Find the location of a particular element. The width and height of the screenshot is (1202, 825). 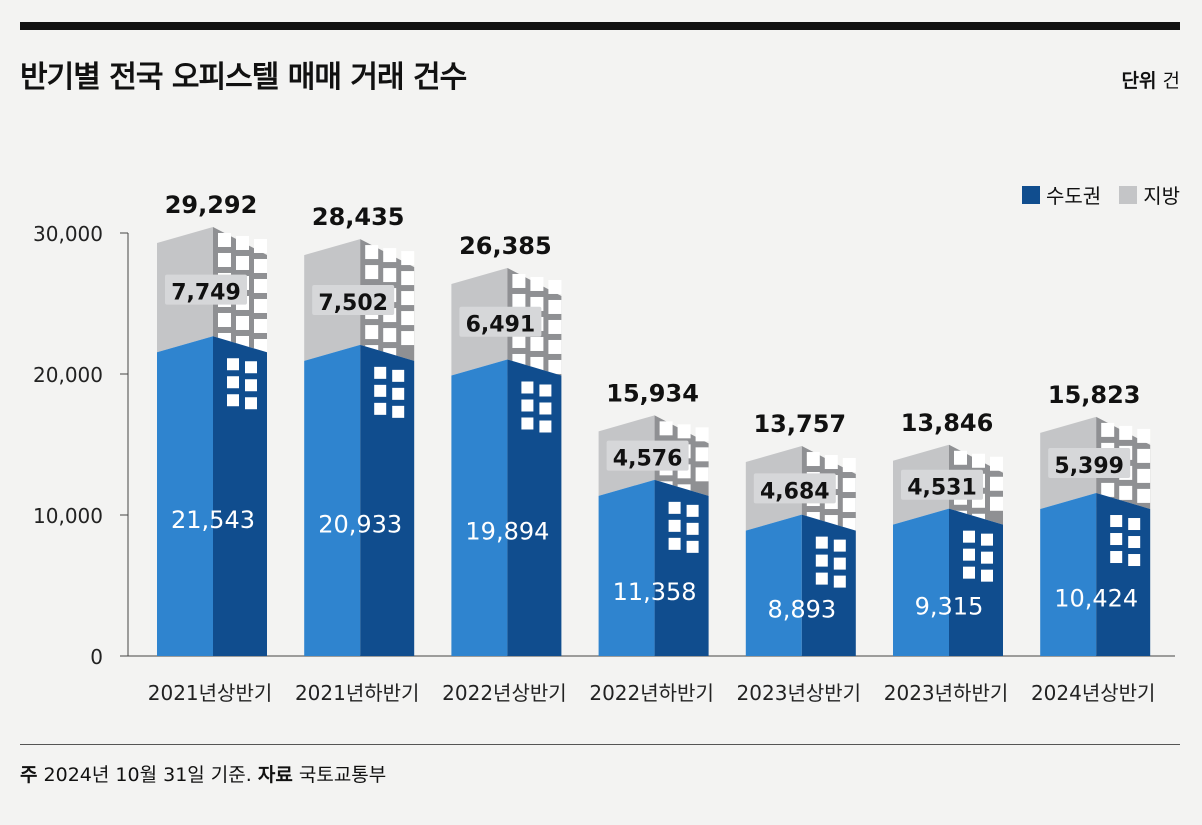

regional-value-label: 4,576 is located at coordinates (648, 459).